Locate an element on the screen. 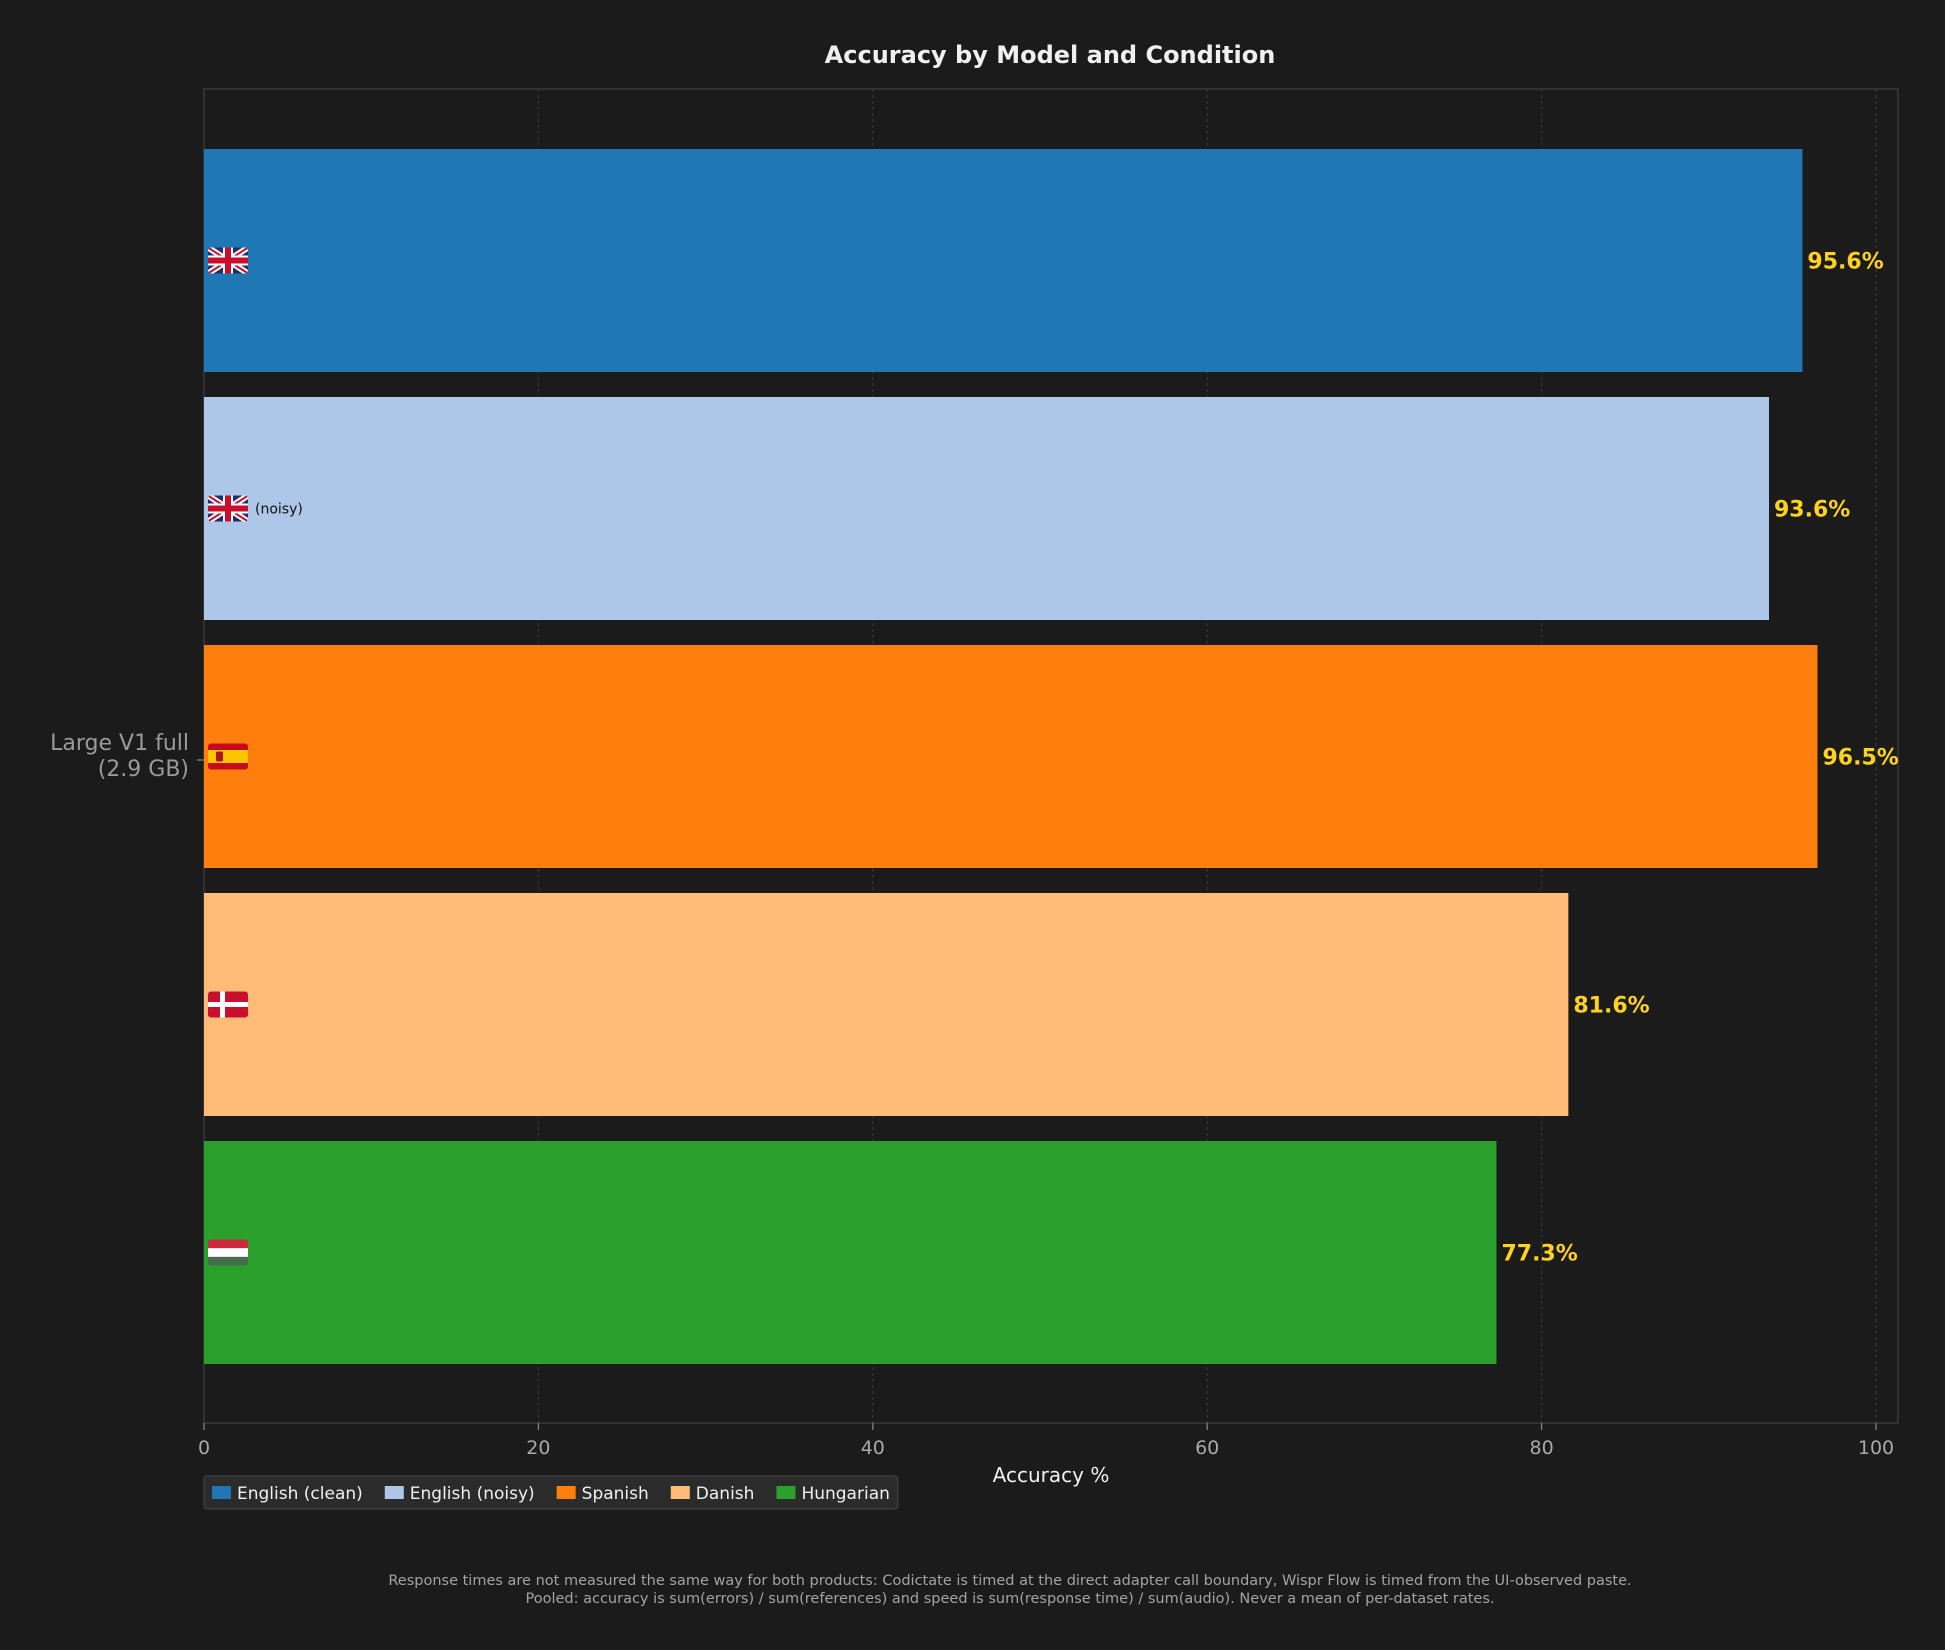 Image resolution: width=1945 pixels, height=1650 pixels. value-label: 96.5% is located at coordinates (1860, 758).